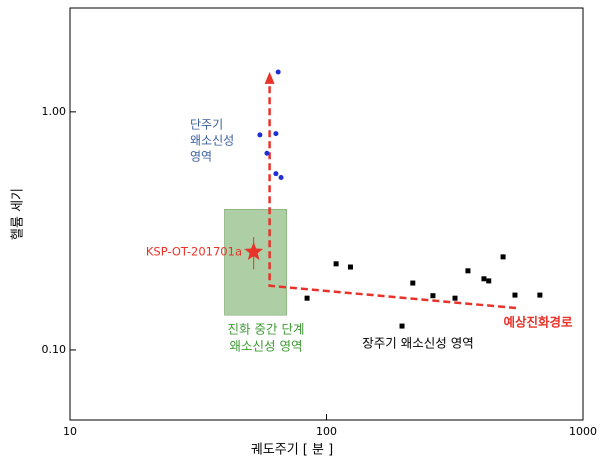 The height and width of the screenshot is (466, 600). What do you see at coordinates (212, 141) in the screenshot?
I see `annotation: 왜소신성` at bounding box center [212, 141].